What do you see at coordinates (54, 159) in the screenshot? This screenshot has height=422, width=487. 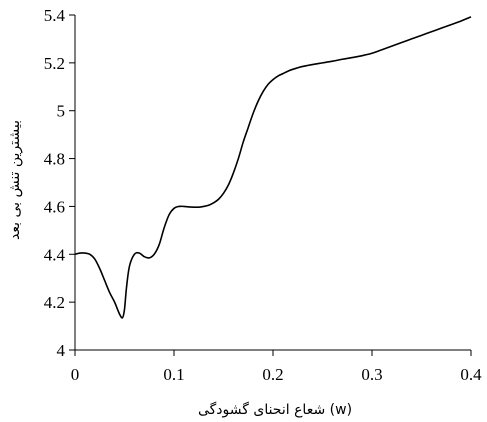 I see `y-tick-label: 4.8` at bounding box center [54, 159].